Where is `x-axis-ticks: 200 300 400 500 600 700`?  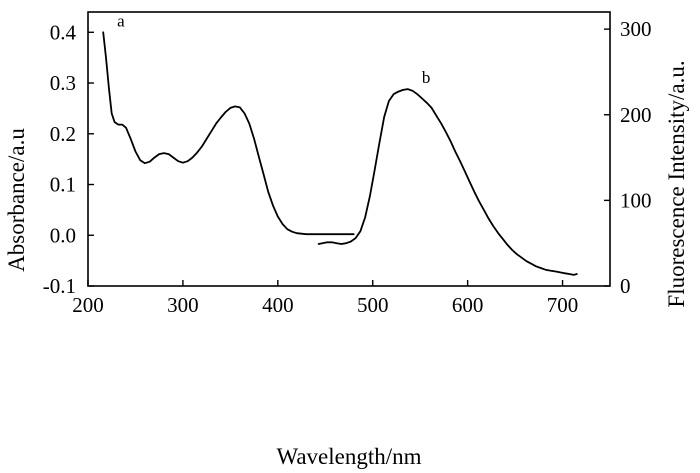
x-axis-ticks: 200 300 400 500 600 700 is located at coordinates (325, 298).